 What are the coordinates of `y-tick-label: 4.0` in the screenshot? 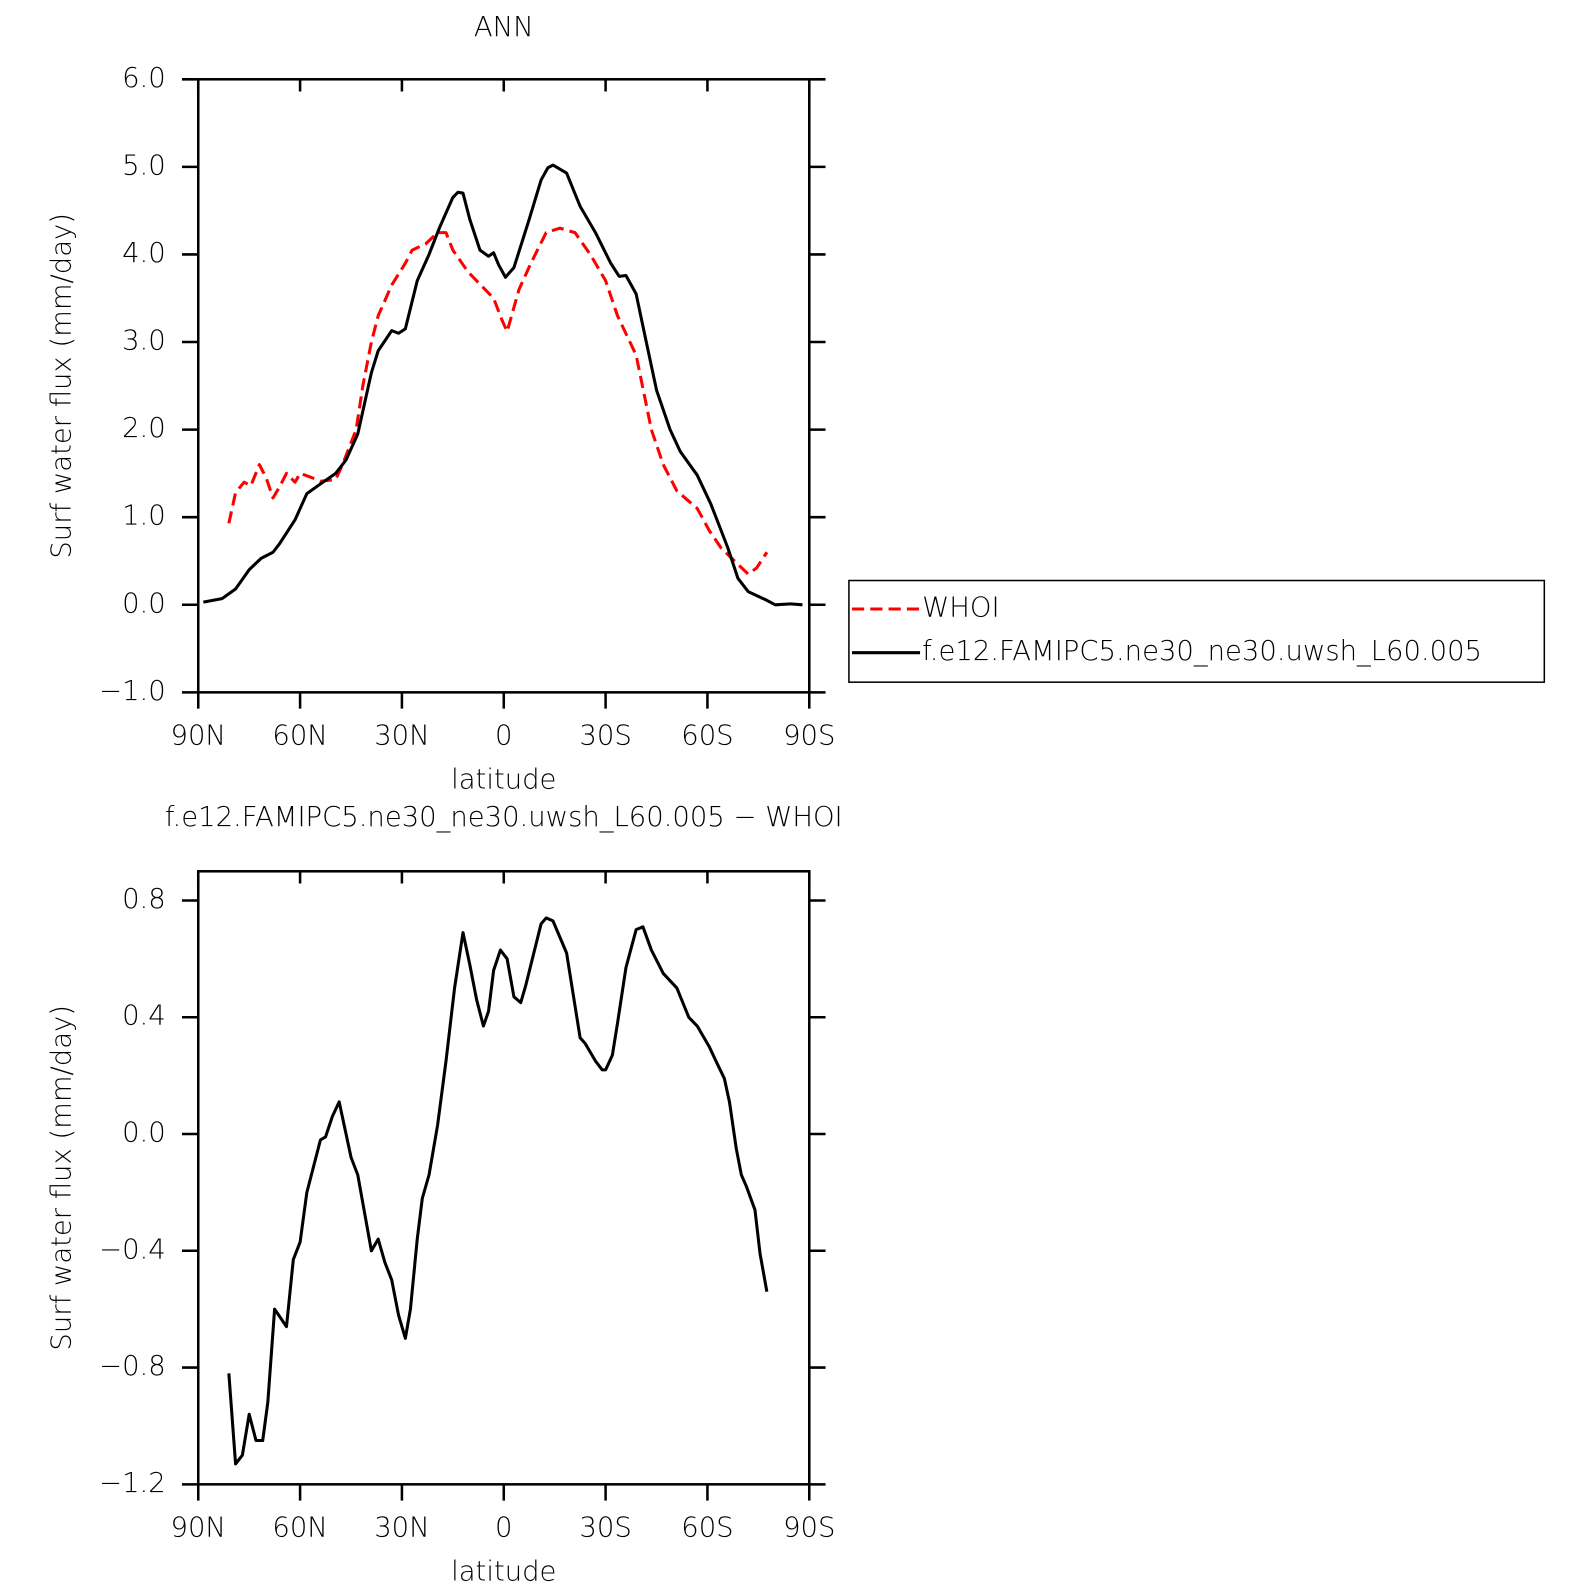 It's located at (144, 253).